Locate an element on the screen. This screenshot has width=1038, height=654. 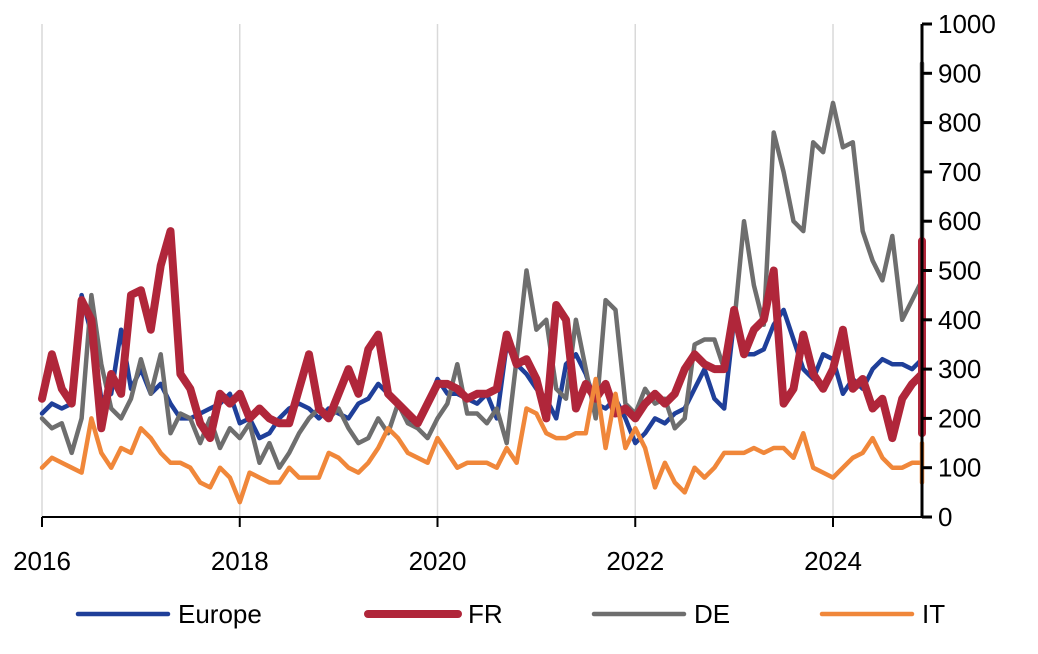
y-tick-label: 300 is located at coordinates (959, 369).